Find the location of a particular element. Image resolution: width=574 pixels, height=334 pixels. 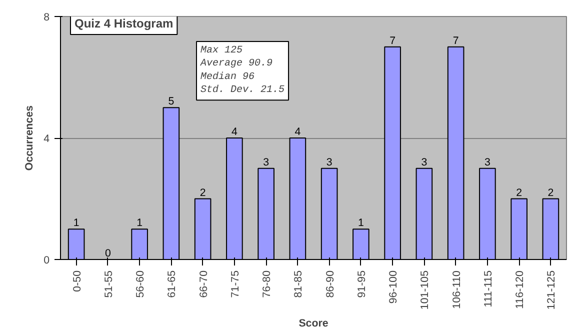

y-tick-label: 8 is located at coordinates (47, 18).